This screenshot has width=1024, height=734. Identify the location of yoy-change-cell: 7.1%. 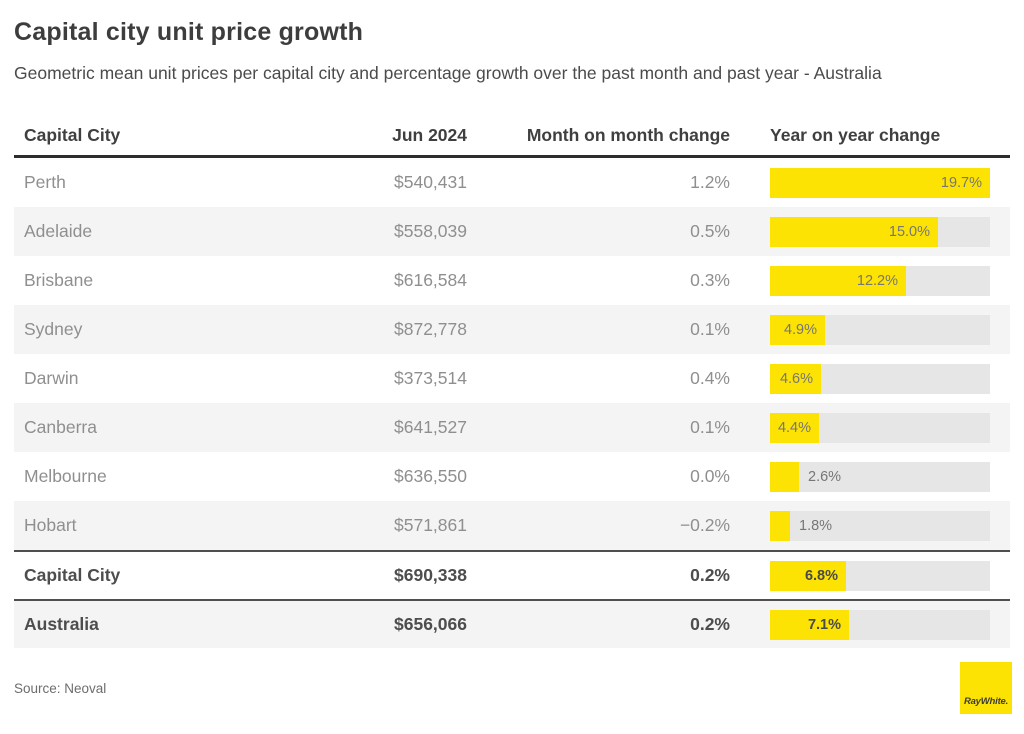
(870, 624).